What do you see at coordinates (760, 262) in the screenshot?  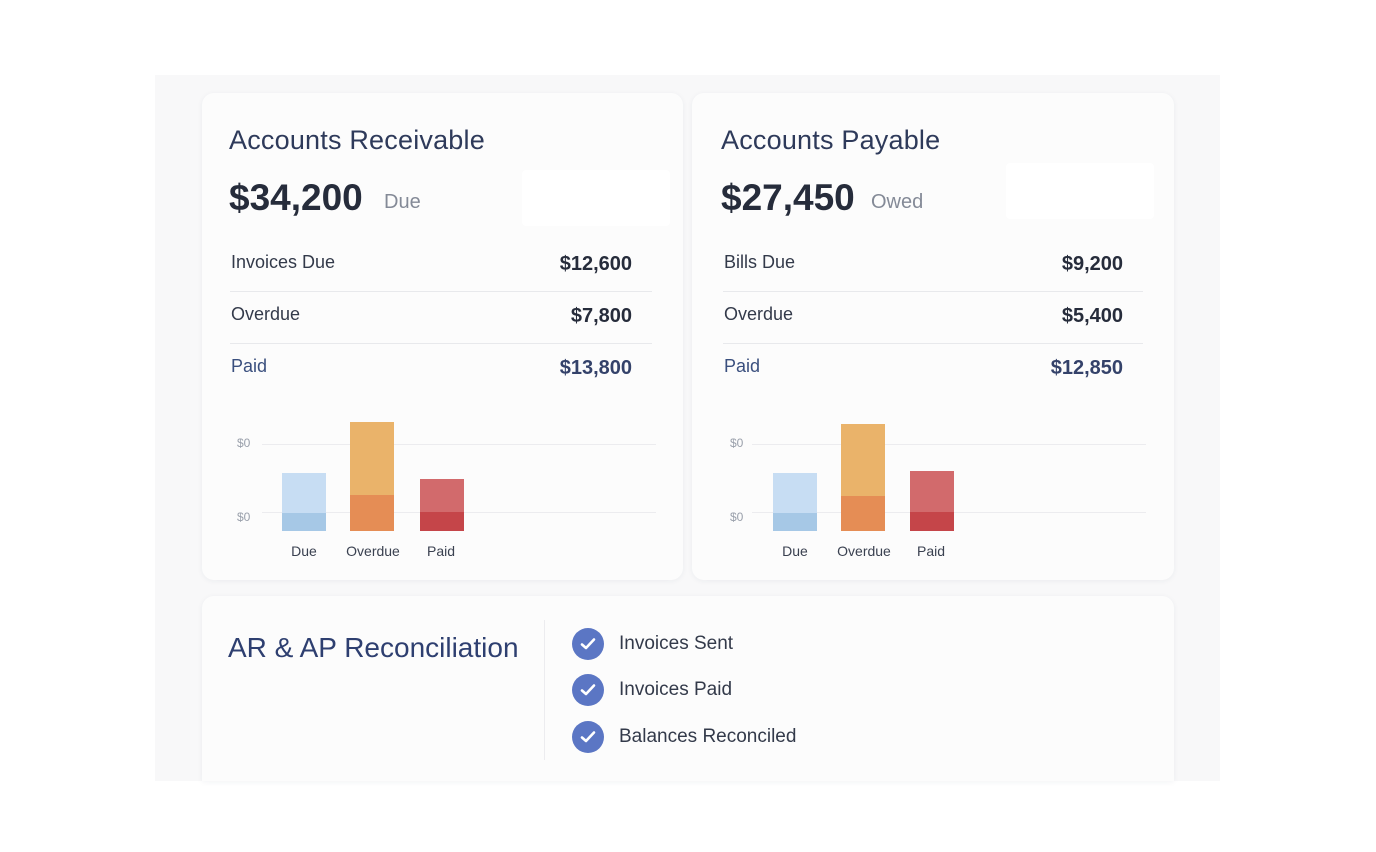 I see `row-label: Bills Due` at bounding box center [760, 262].